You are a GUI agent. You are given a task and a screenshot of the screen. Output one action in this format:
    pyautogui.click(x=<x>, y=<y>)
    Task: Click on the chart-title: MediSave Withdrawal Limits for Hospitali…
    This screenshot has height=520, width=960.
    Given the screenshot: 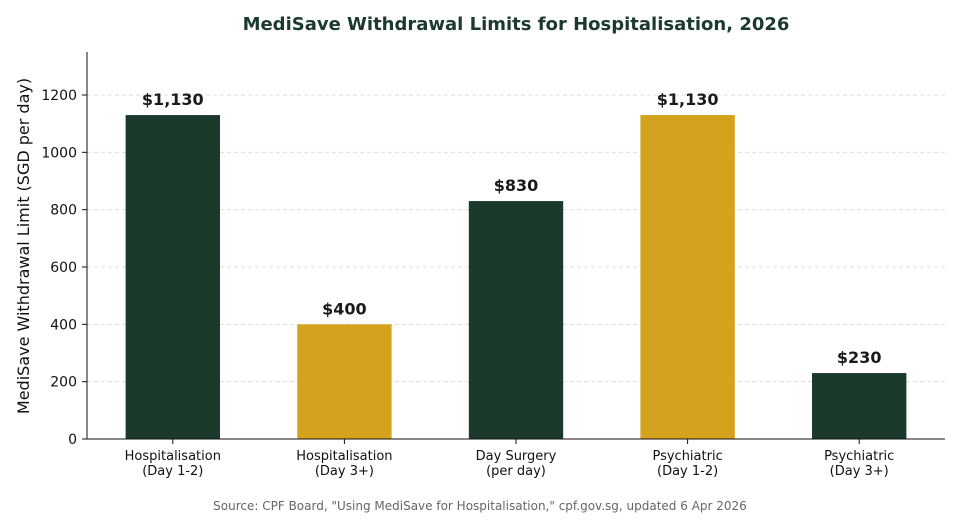 What is the action you would take?
    pyautogui.click(x=516, y=24)
    